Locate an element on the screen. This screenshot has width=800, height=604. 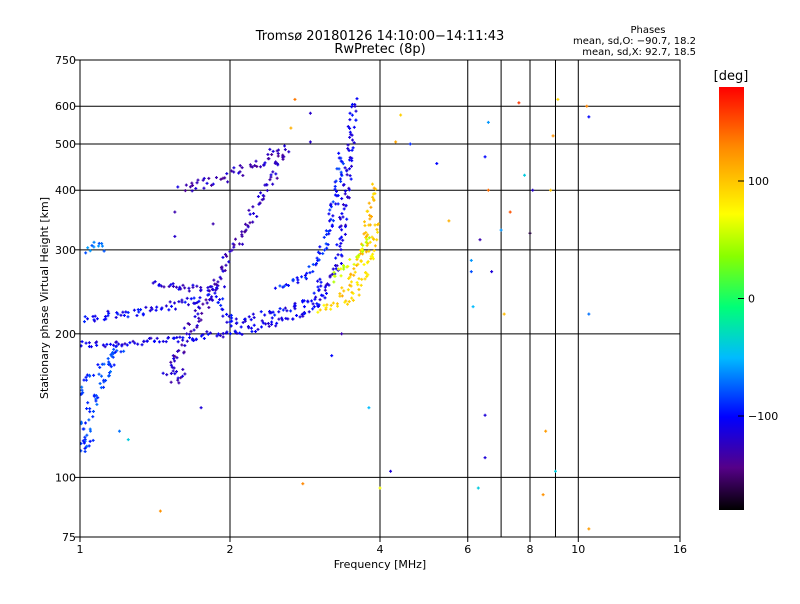
x-tick-label: 6 is located at coordinates (467, 549).